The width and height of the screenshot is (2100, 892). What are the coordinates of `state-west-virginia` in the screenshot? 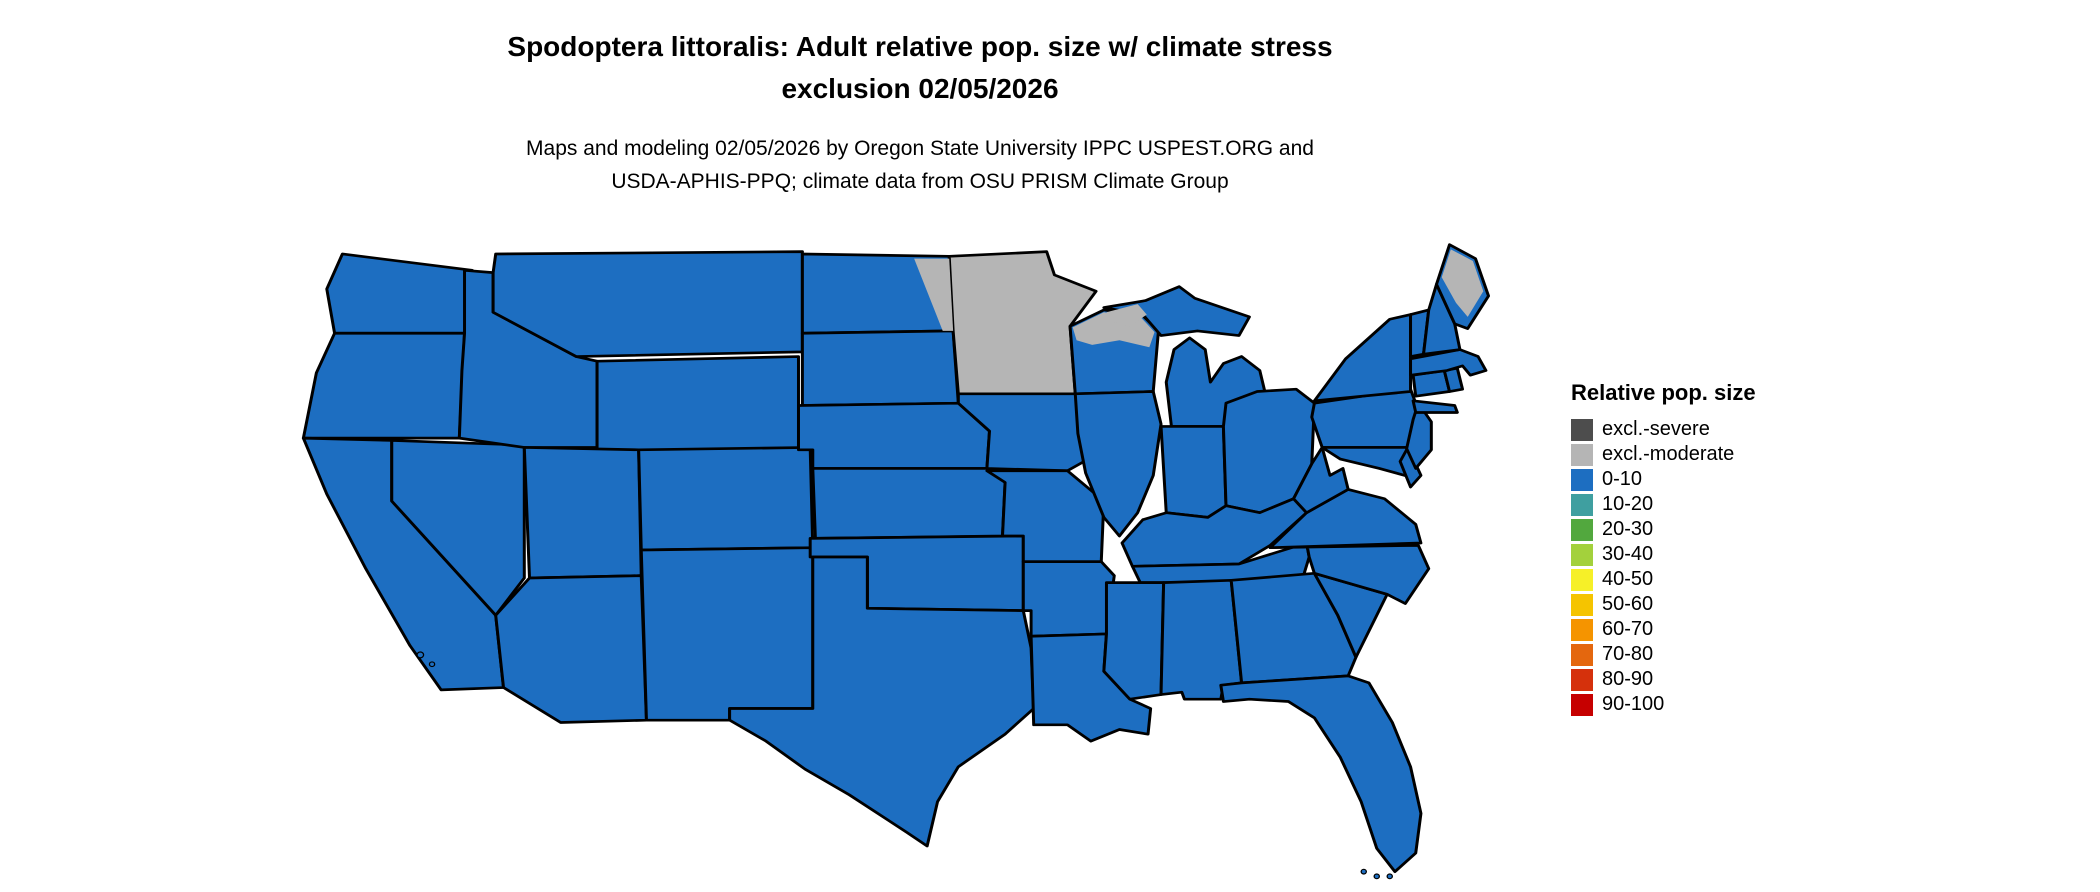 It's located at (1321, 480).